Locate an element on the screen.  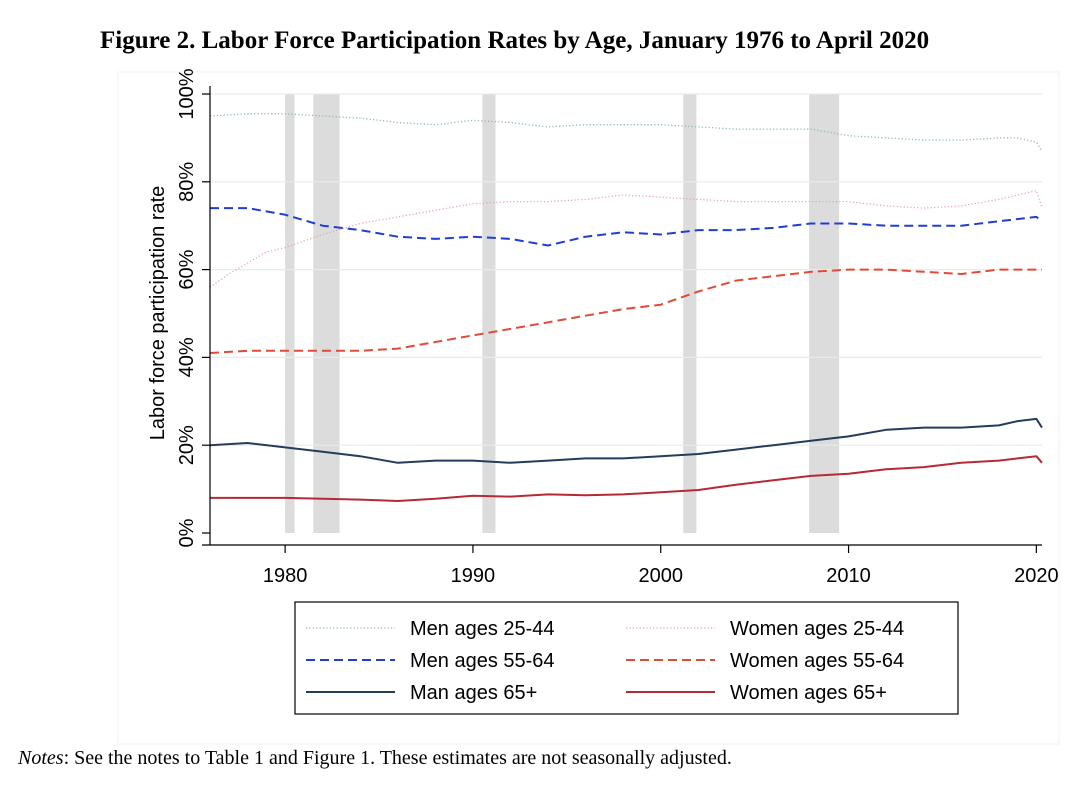
legend-label: Women ages 65+ is located at coordinates (808, 693).